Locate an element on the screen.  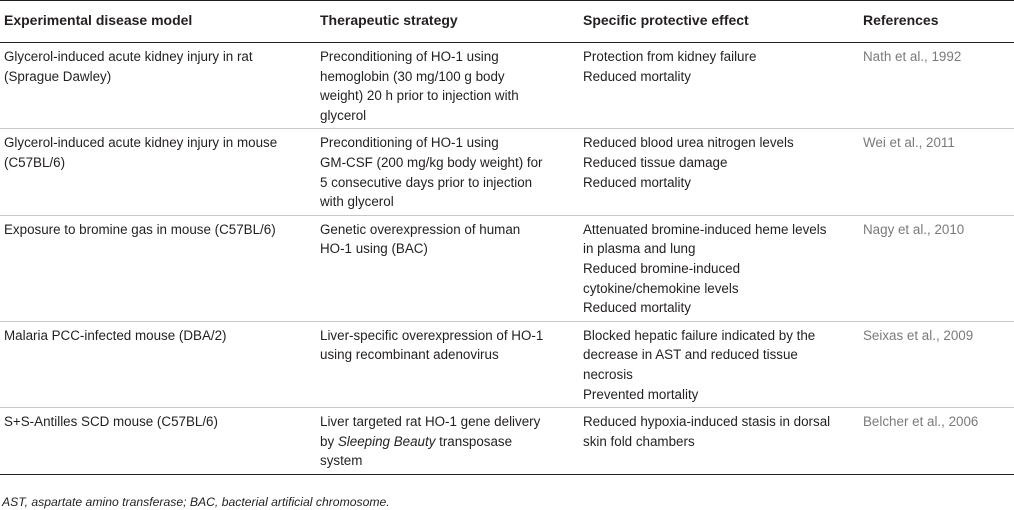
cell-text: with glycerol is located at coordinates (357, 202).